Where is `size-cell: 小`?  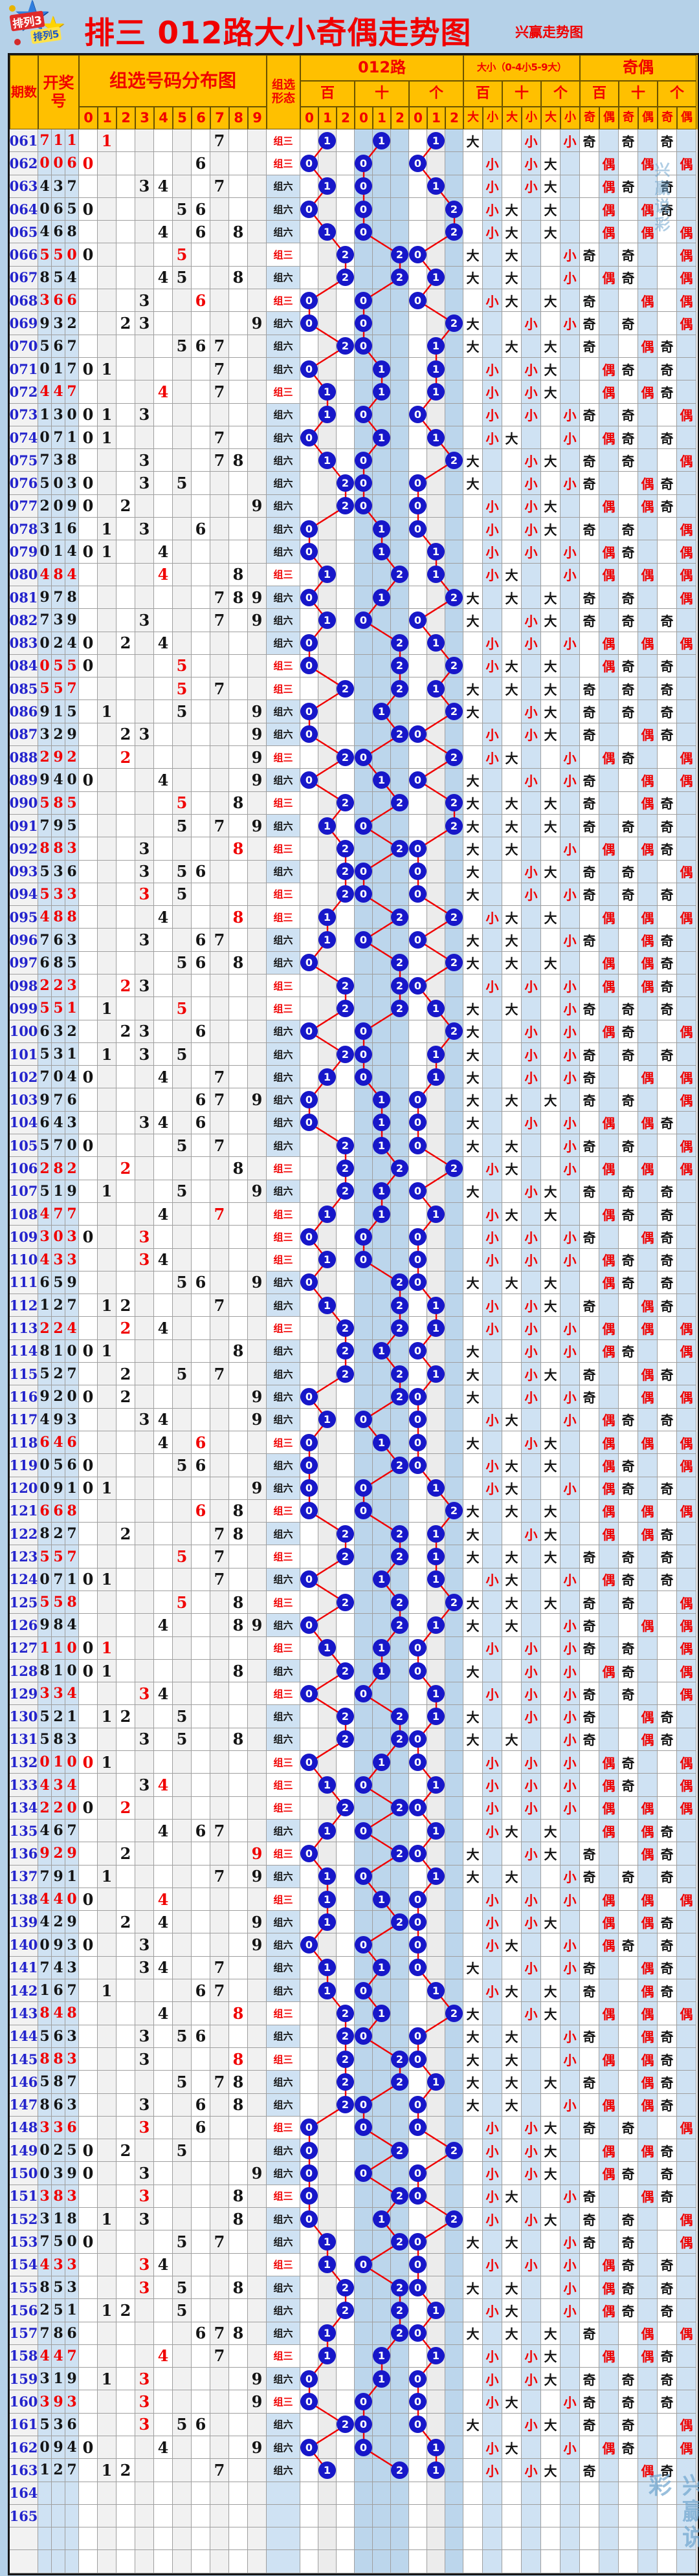
size-cell: 小 is located at coordinates (492, 2448).